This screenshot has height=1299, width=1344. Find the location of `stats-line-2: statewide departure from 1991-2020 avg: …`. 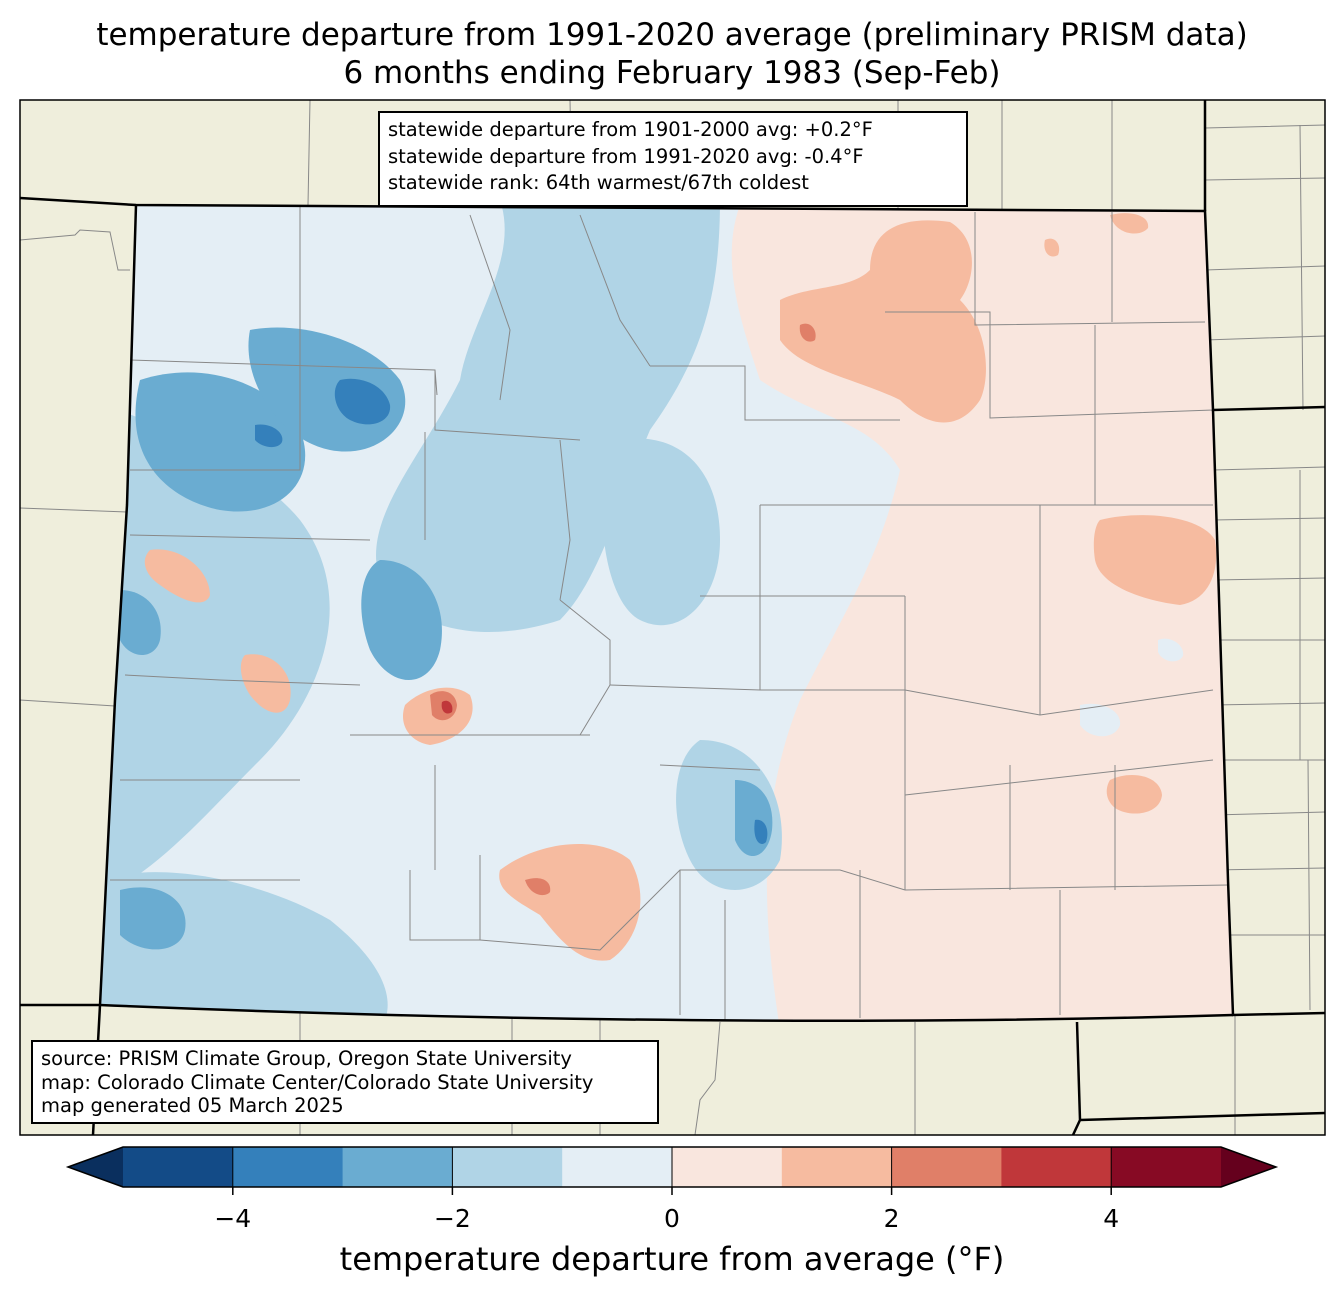

stats-line-2: statewide departure from 1991-2020 avg: … is located at coordinates (626, 156).